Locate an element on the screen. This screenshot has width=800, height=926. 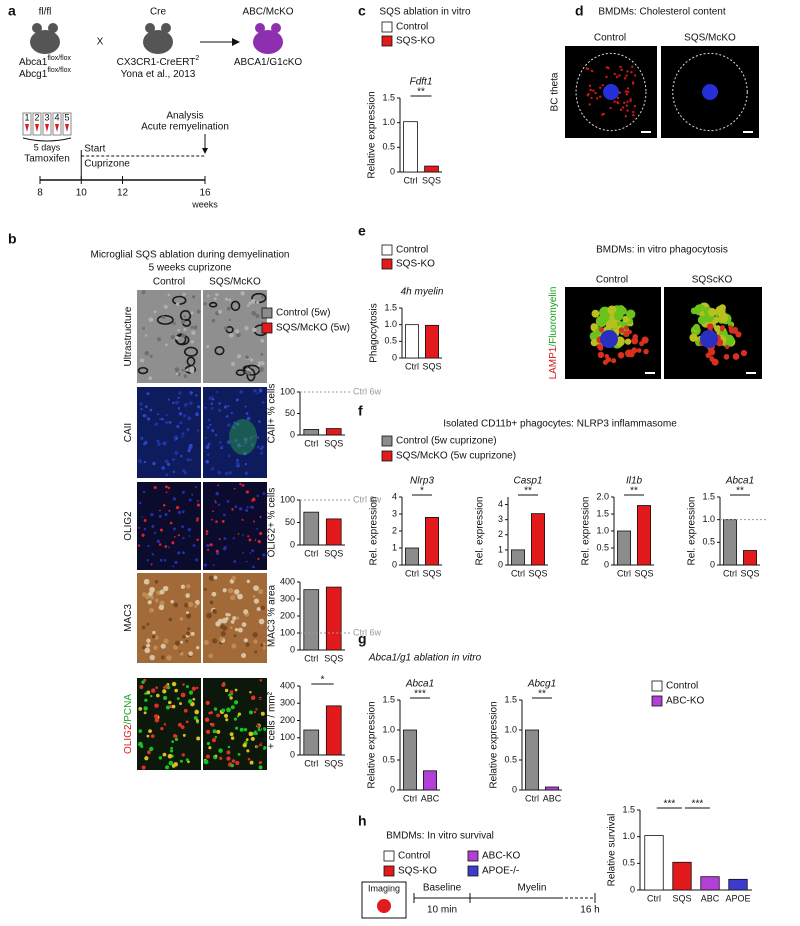
myelin is located at coordinates (696, 327).